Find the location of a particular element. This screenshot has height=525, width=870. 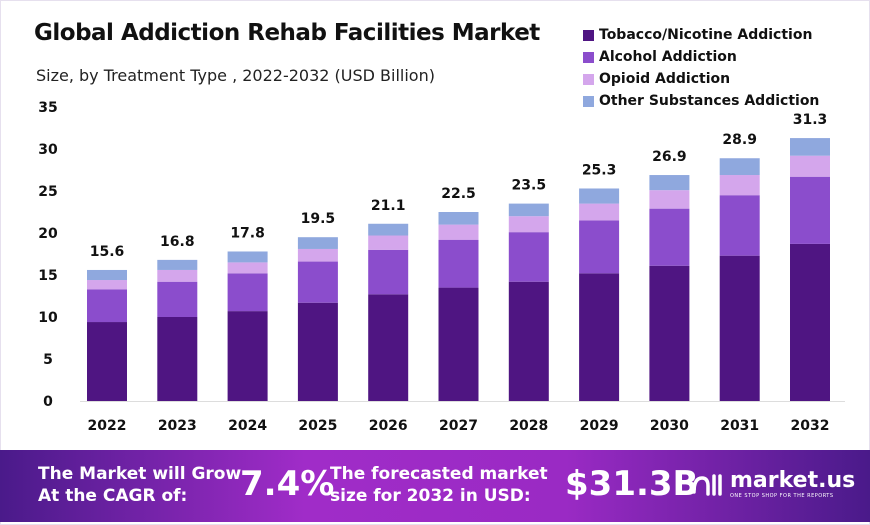

y-tick-label: 35 is located at coordinates (47, 108).